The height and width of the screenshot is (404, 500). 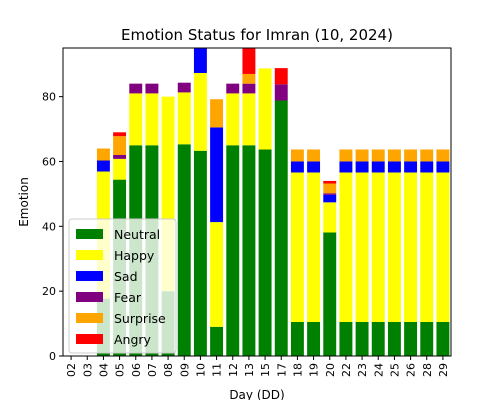 I want to click on legend-label-sad: Sad, so click(x=126, y=276).